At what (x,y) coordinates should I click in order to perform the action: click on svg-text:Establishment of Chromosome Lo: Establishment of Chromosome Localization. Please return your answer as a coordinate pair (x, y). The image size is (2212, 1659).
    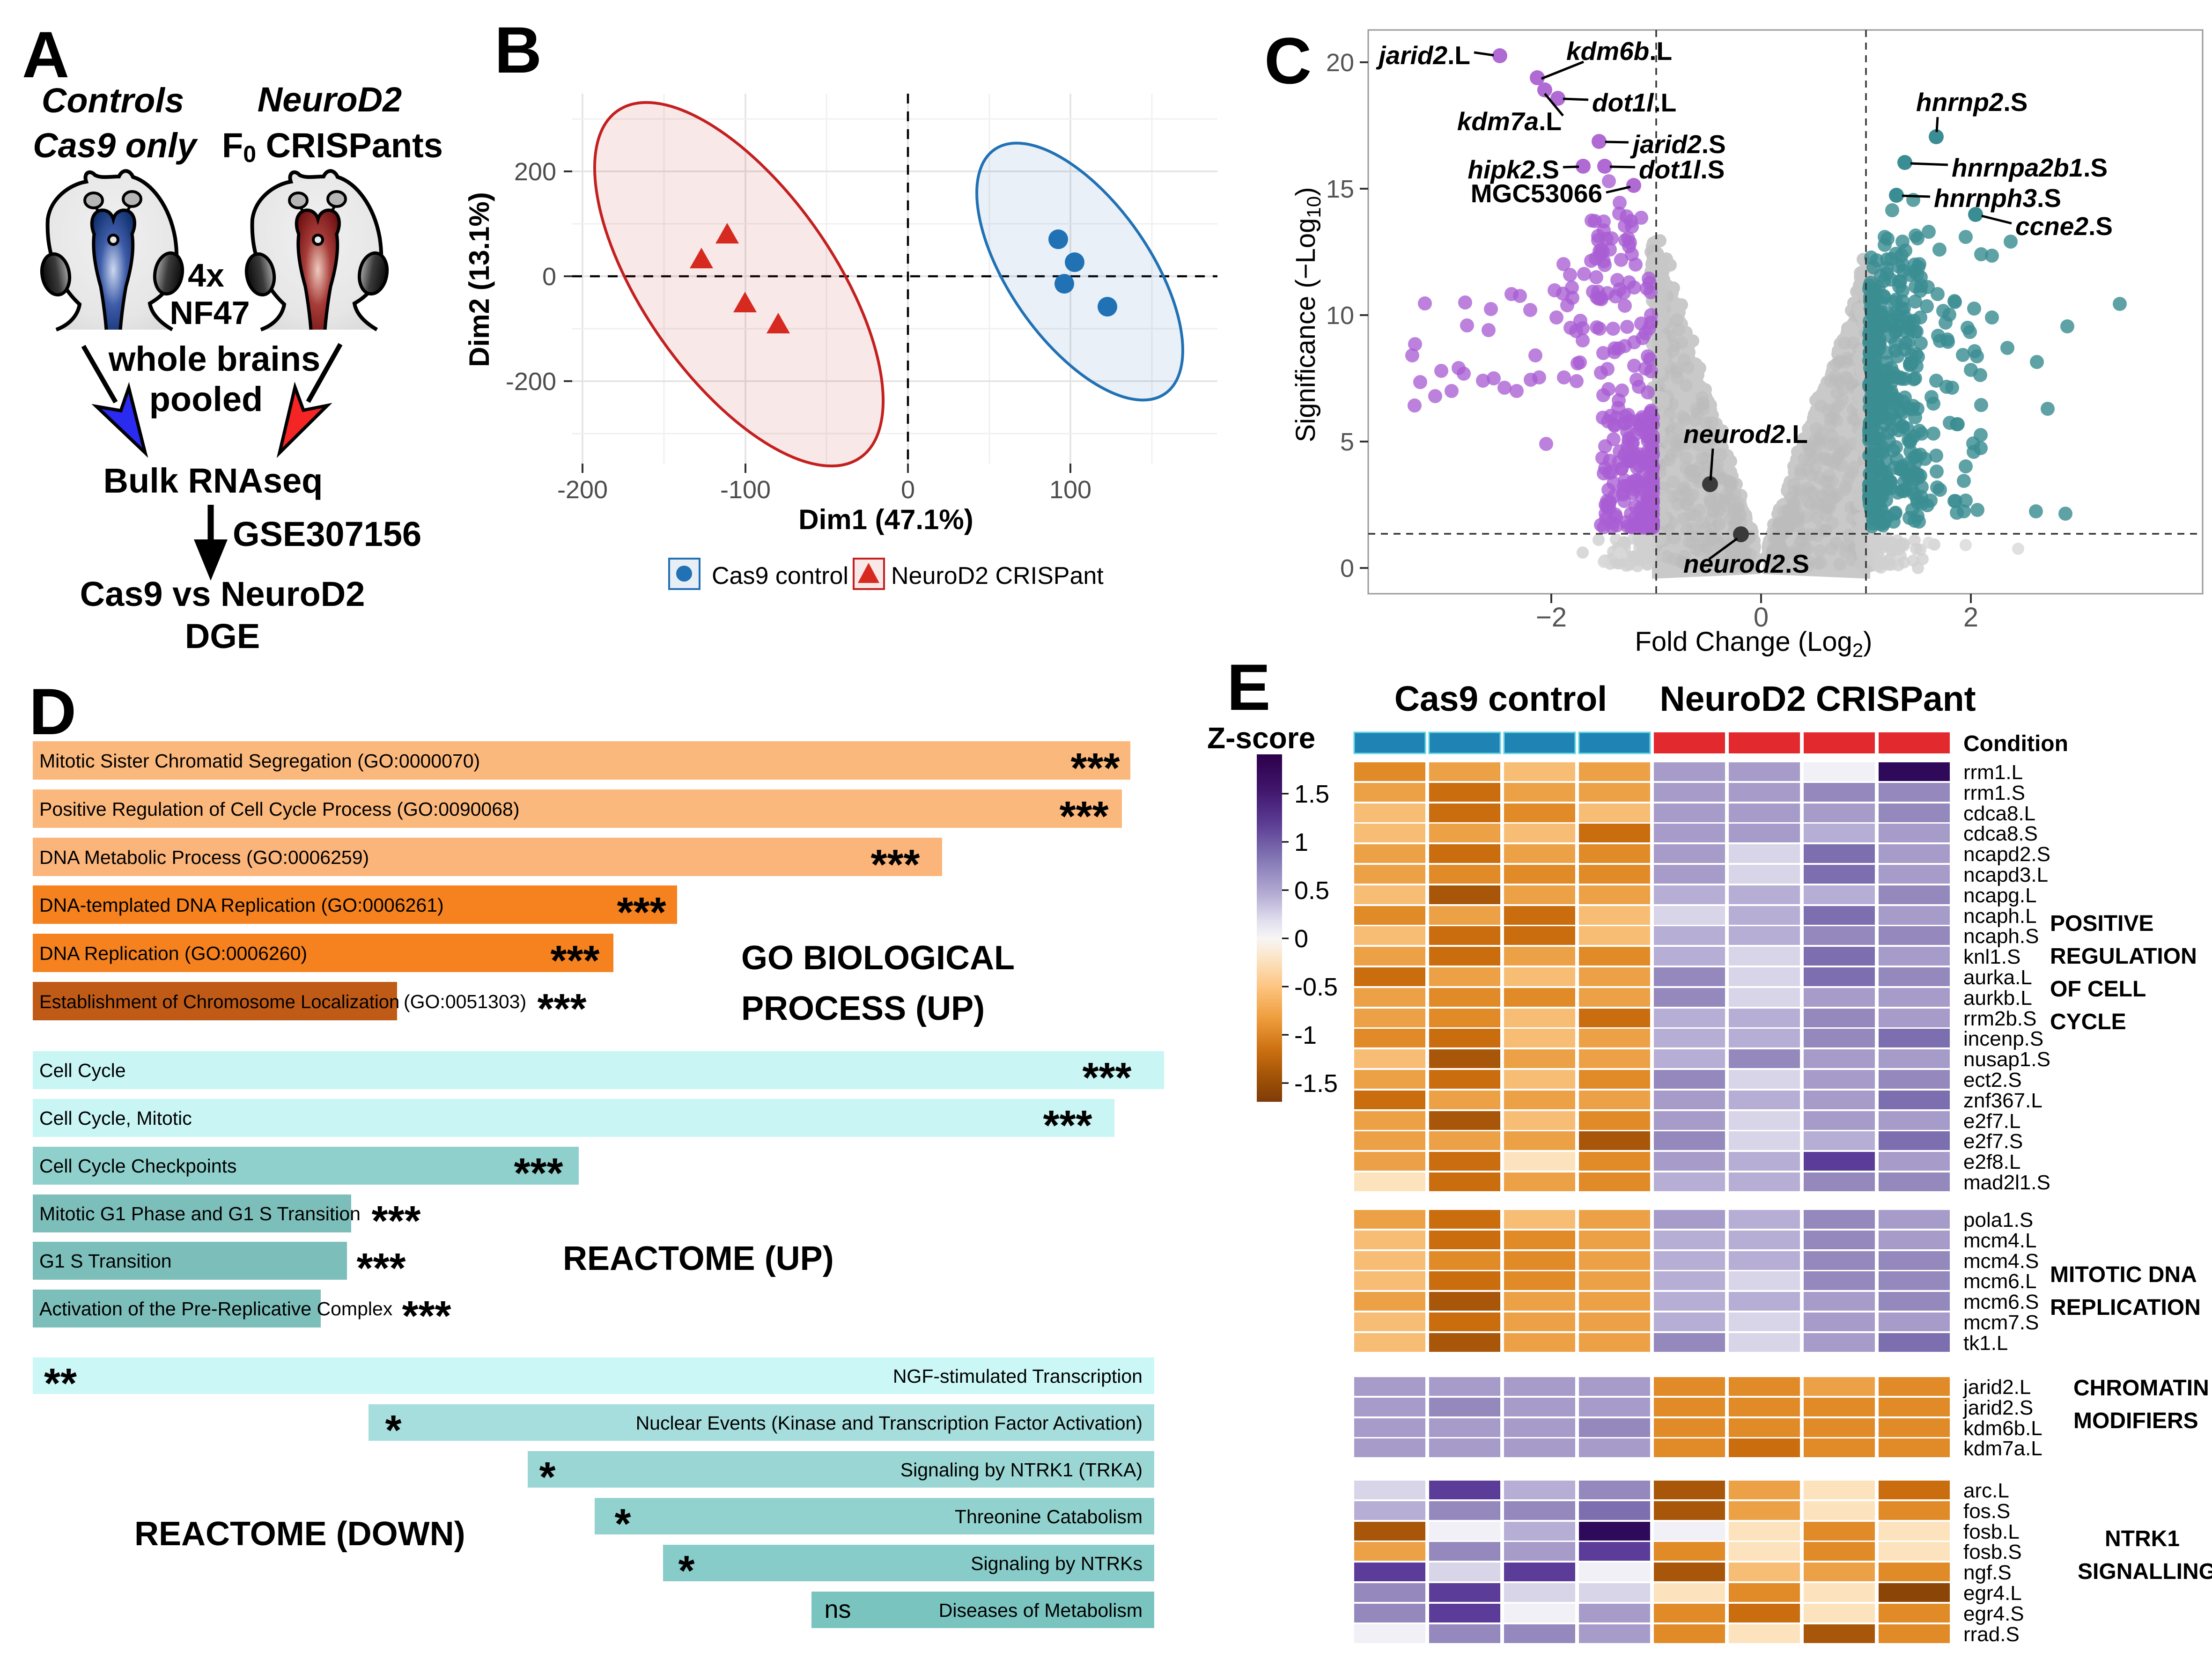
    Looking at the image, I should click on (219, 1002).